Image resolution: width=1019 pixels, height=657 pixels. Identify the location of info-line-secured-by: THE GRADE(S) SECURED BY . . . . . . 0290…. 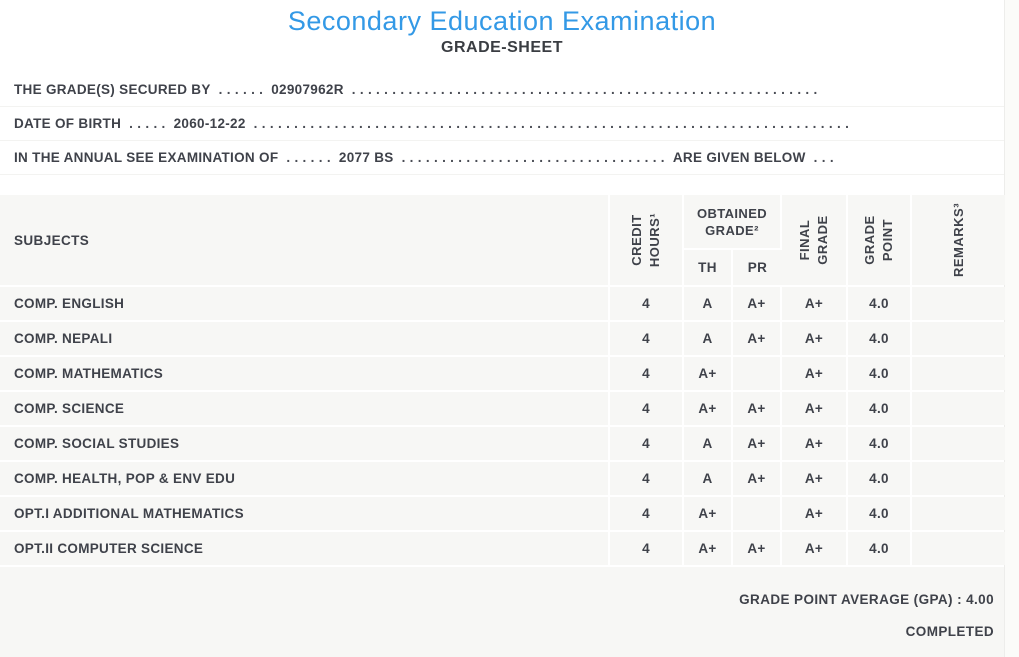
(502, 90).